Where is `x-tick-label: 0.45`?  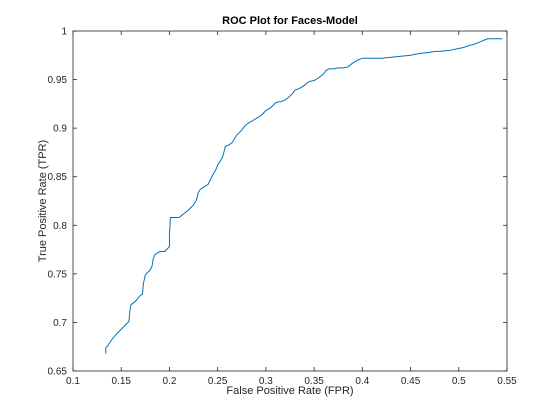
x-tick-label: 0.45 is located at coordinates (411, 381).